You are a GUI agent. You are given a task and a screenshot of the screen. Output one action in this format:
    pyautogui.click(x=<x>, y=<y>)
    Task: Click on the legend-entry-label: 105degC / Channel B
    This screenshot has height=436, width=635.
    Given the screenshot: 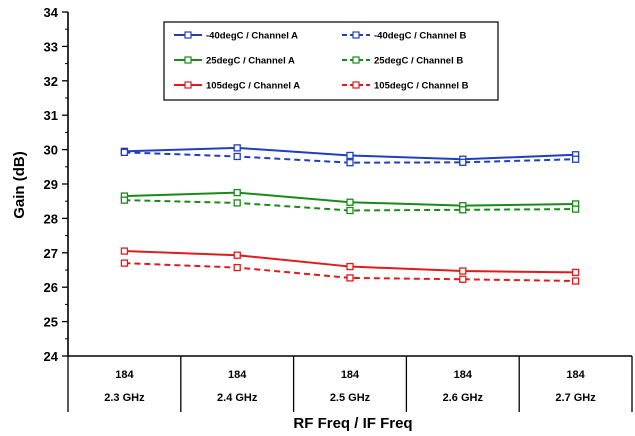 What is the action you would take?
    pyautogui.click(x=421, y=86)
    